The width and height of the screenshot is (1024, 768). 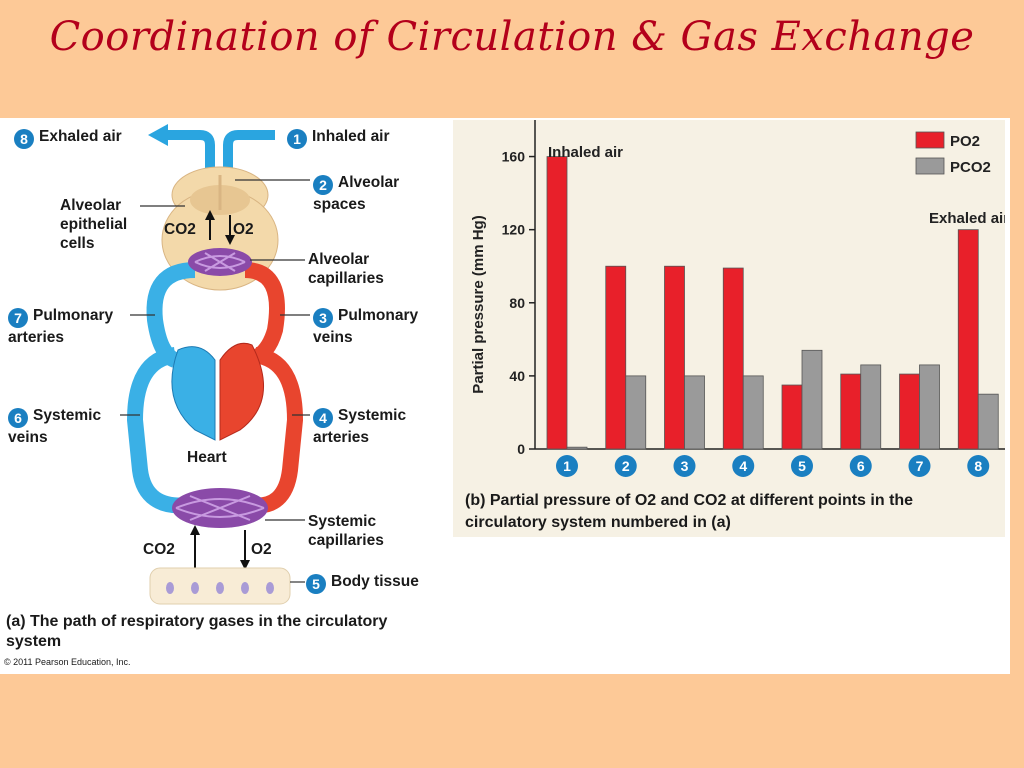 What do you see at coordinates (970, 167) in the screenshot?
I see `legend-label-pco2: PCO2` at bounding box center [970, 167].